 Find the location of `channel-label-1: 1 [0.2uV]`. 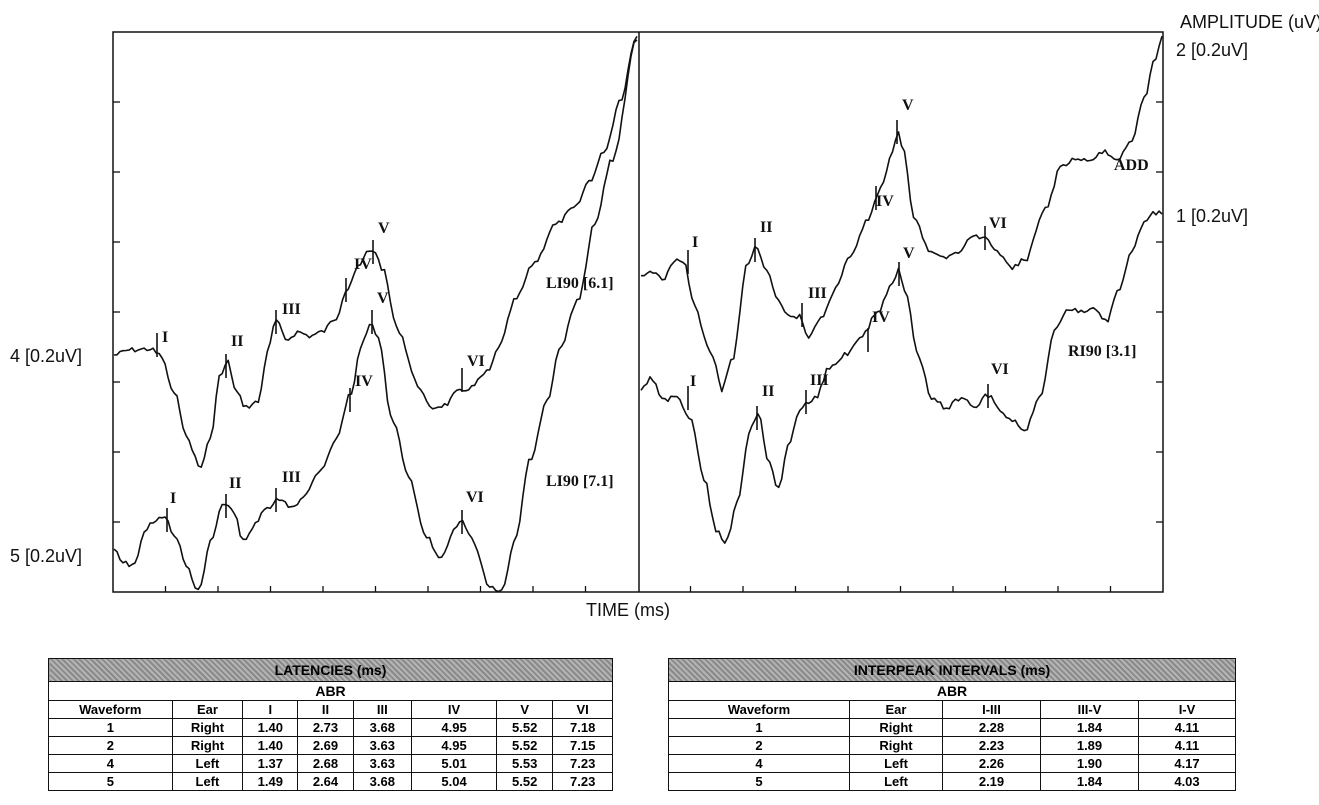

channel-label-1: 1 [0.2uV] is located at coordinates (1212, 216).